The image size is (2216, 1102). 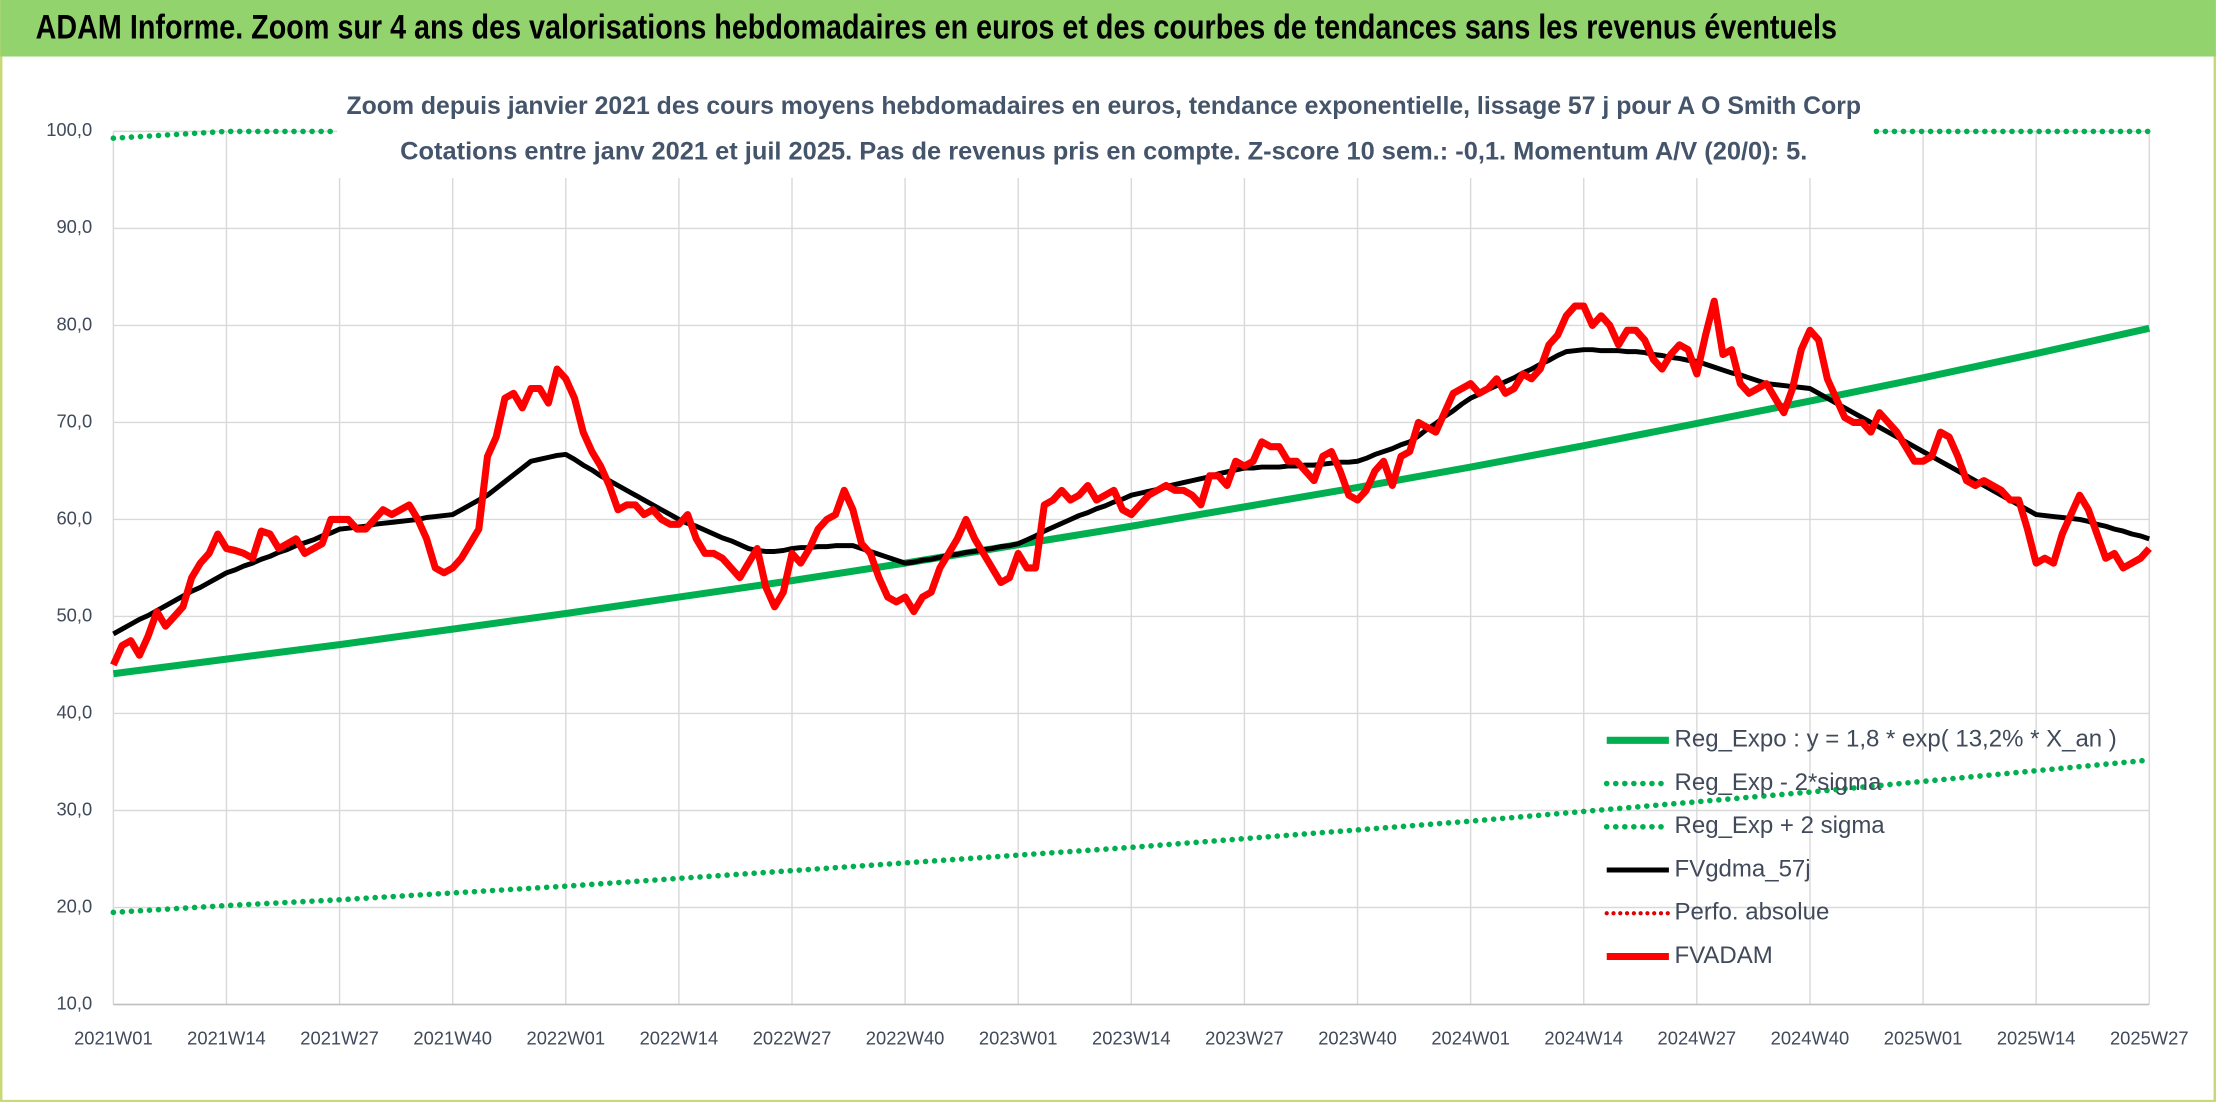 What do you see at coordinates (1896, 739) in the screenshot?
I see `legend-label: Reg_Expo : y = 1,8 * exp( 13,2% * X_an )` at bounding box center [1896, 739].